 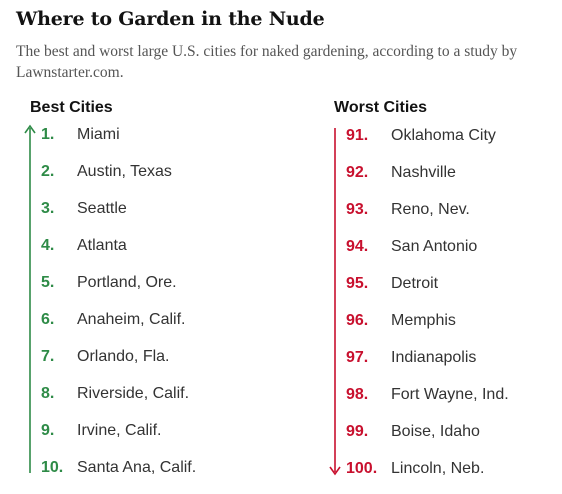 What do you see at coordinates (48, 171) in the screenshot?
I see `best-rank-number: 2.` at bounding box center [48, 171].